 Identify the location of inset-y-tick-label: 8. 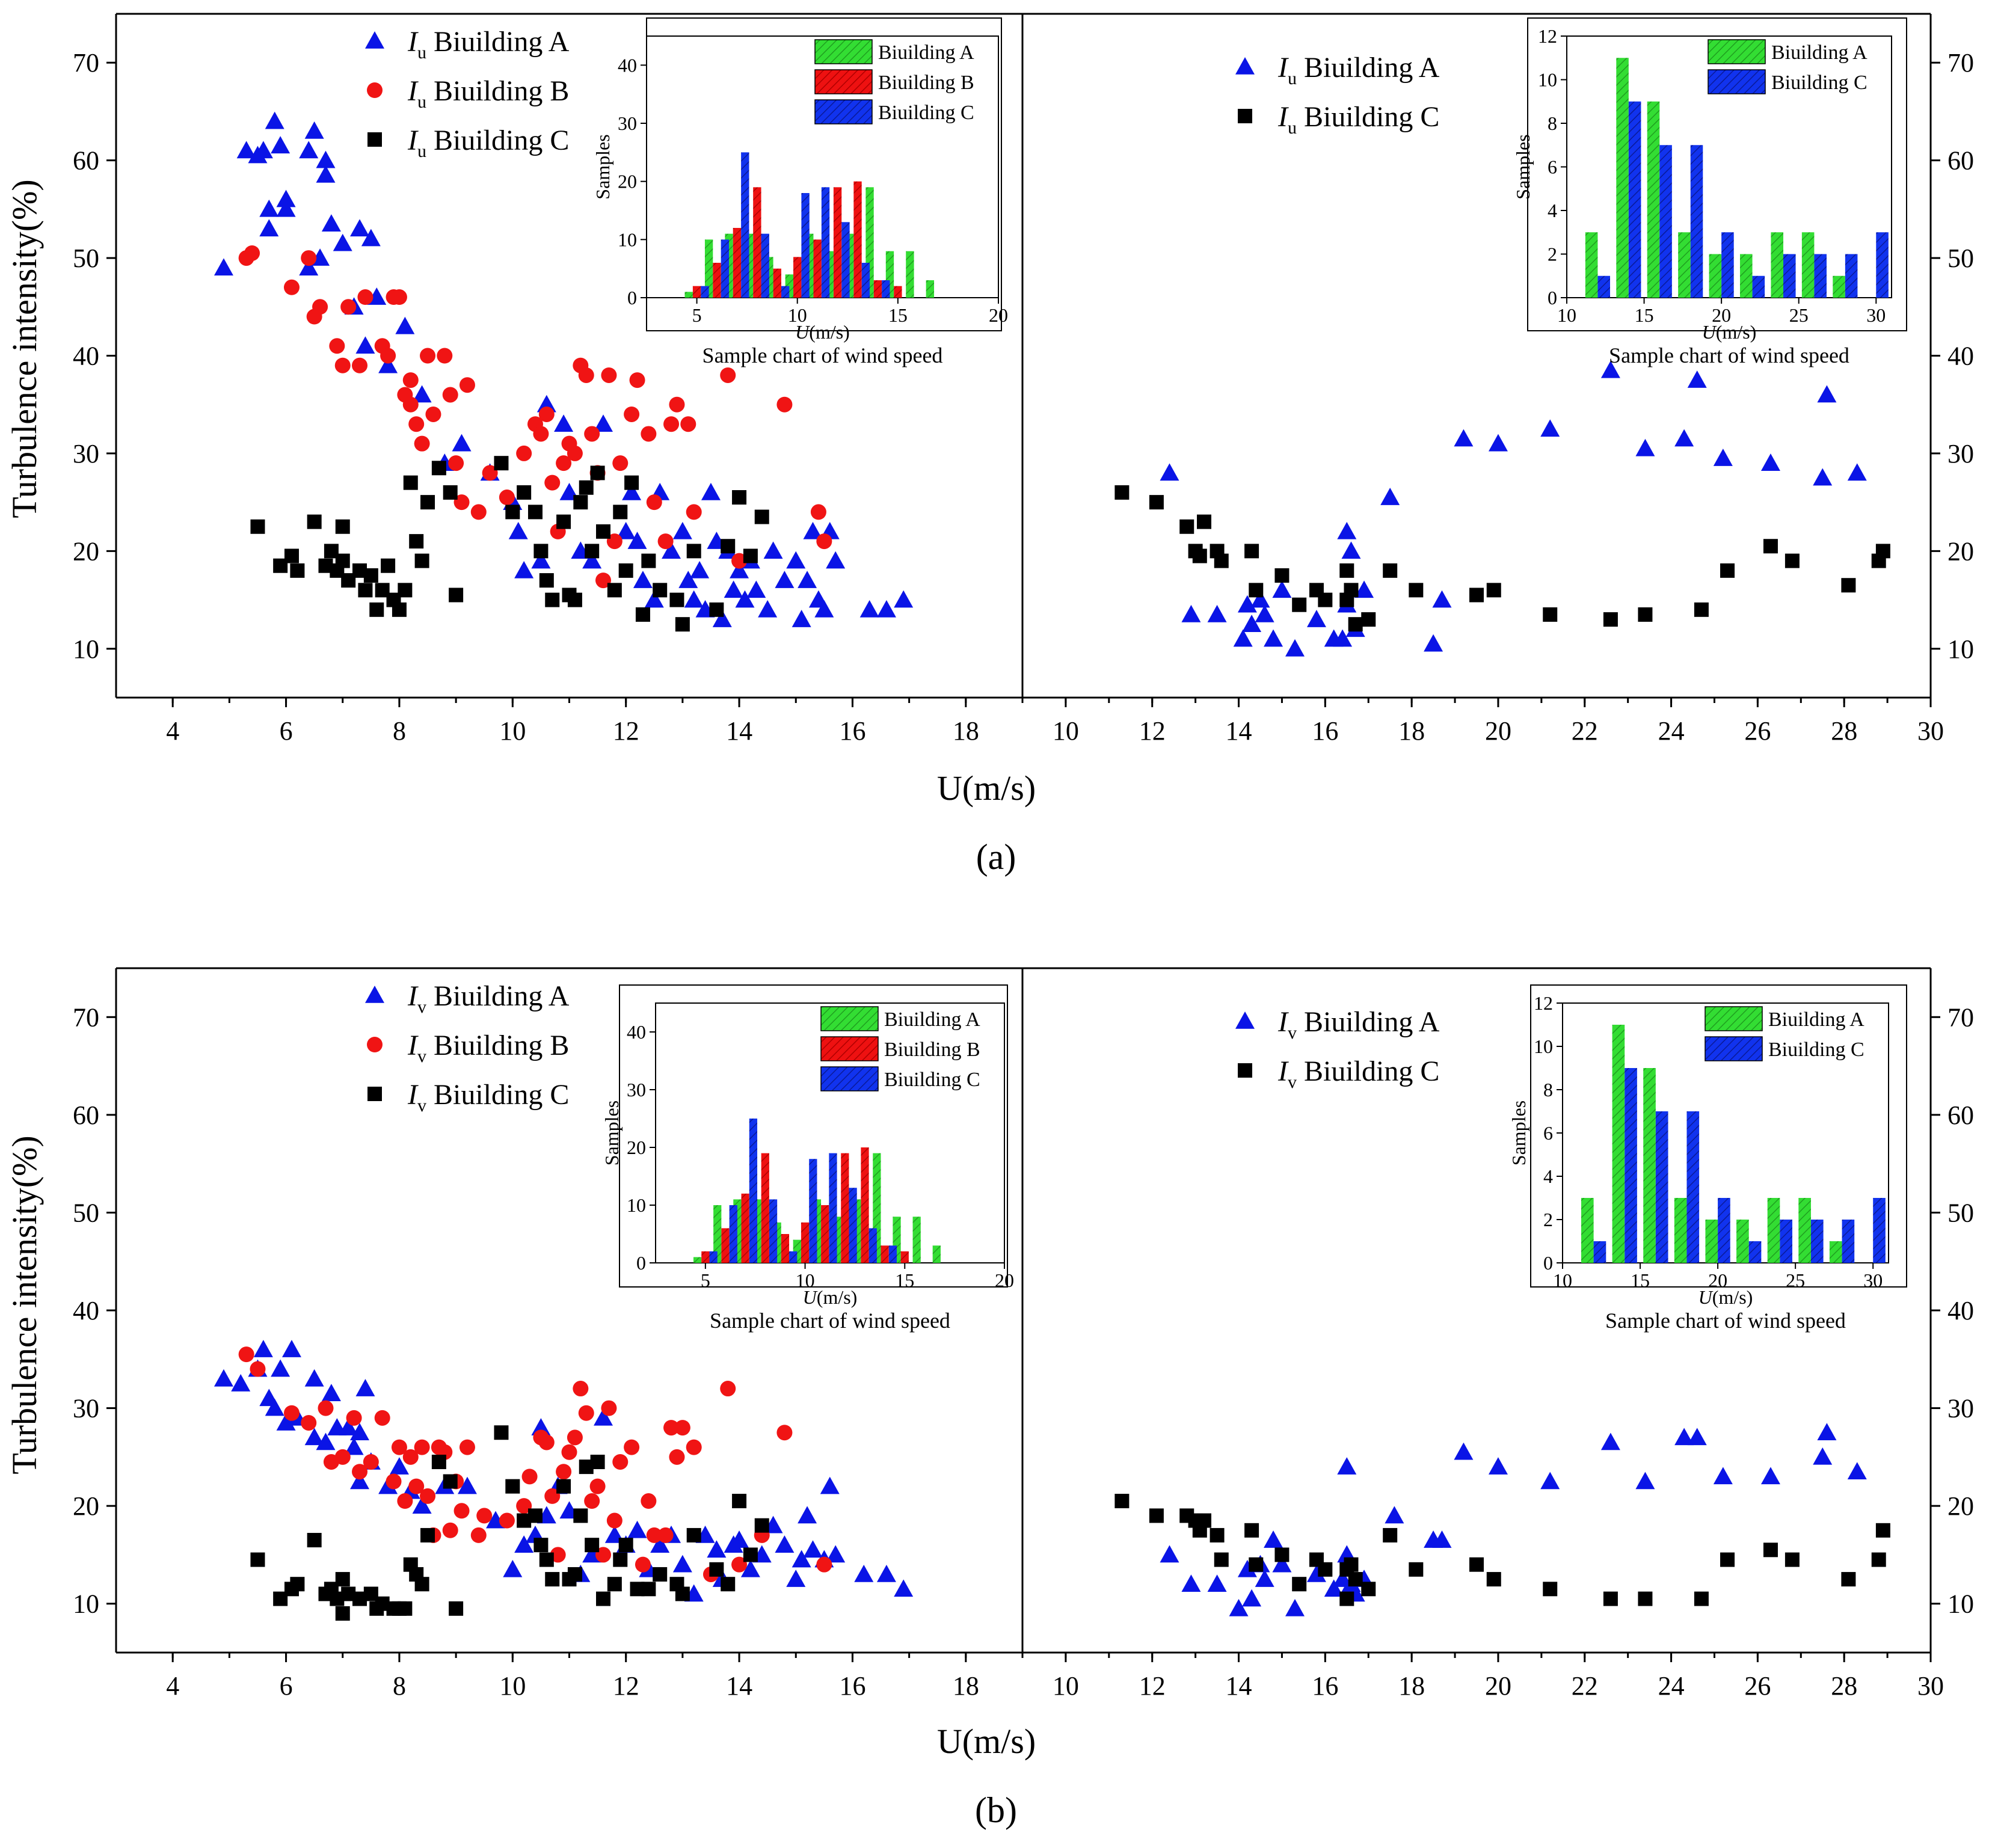
(1548, 1090).